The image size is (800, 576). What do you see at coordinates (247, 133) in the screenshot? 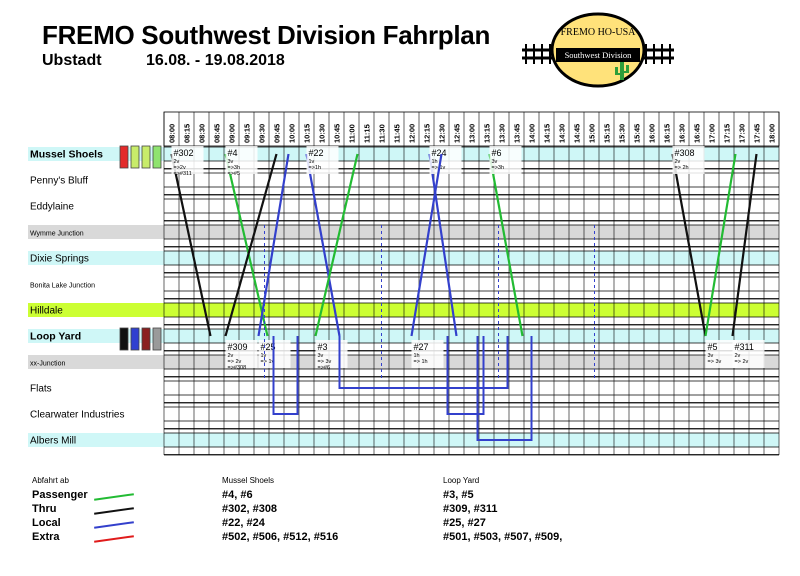
I see `time-label: 09:15` at bounding box center [247, 133].